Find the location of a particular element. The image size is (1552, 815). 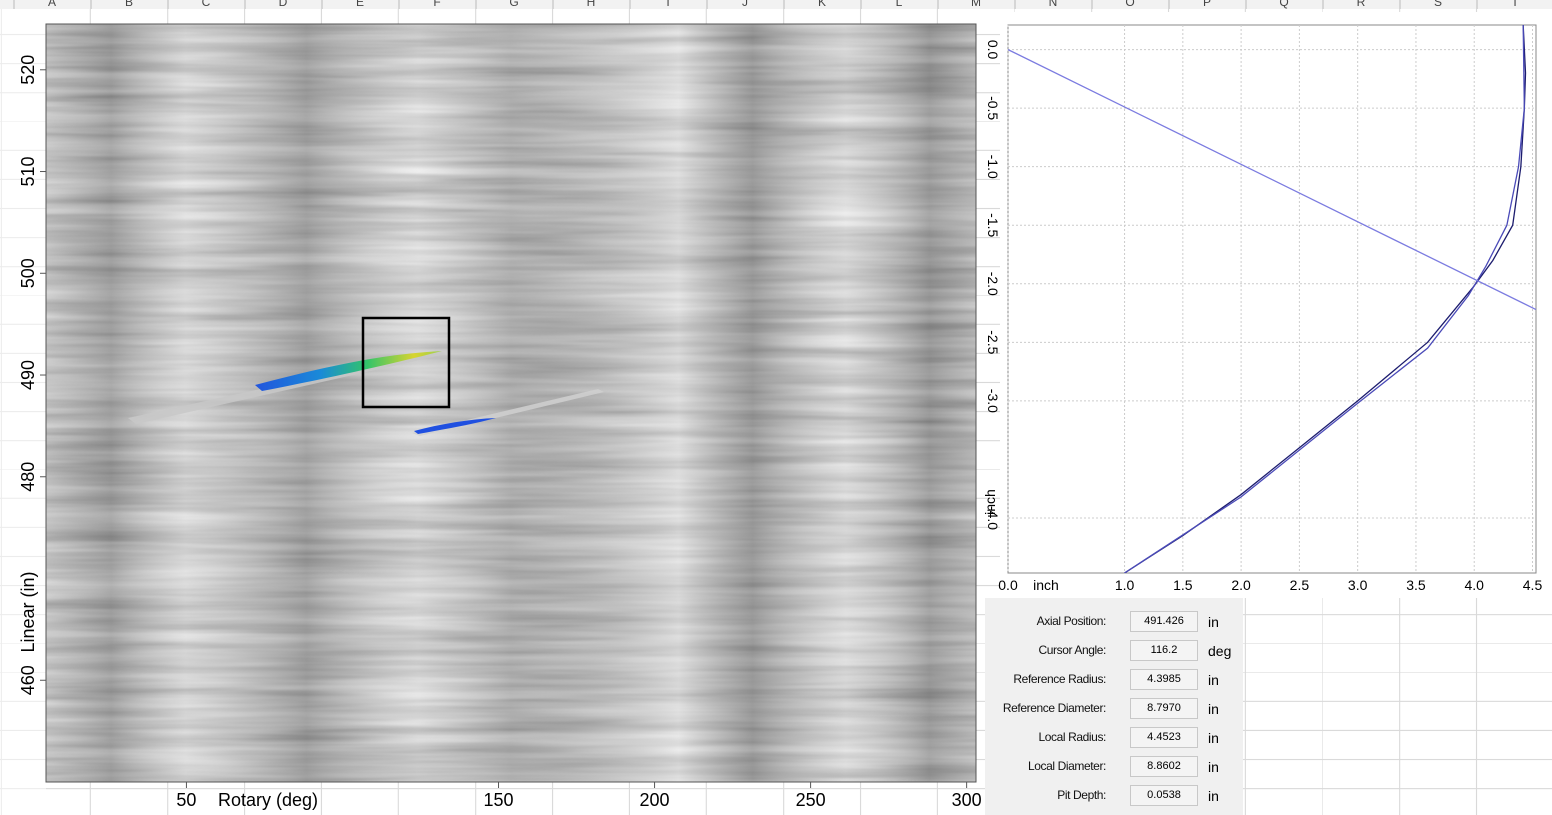

y-tick-label: 520 is located at coordinates (28, 70).